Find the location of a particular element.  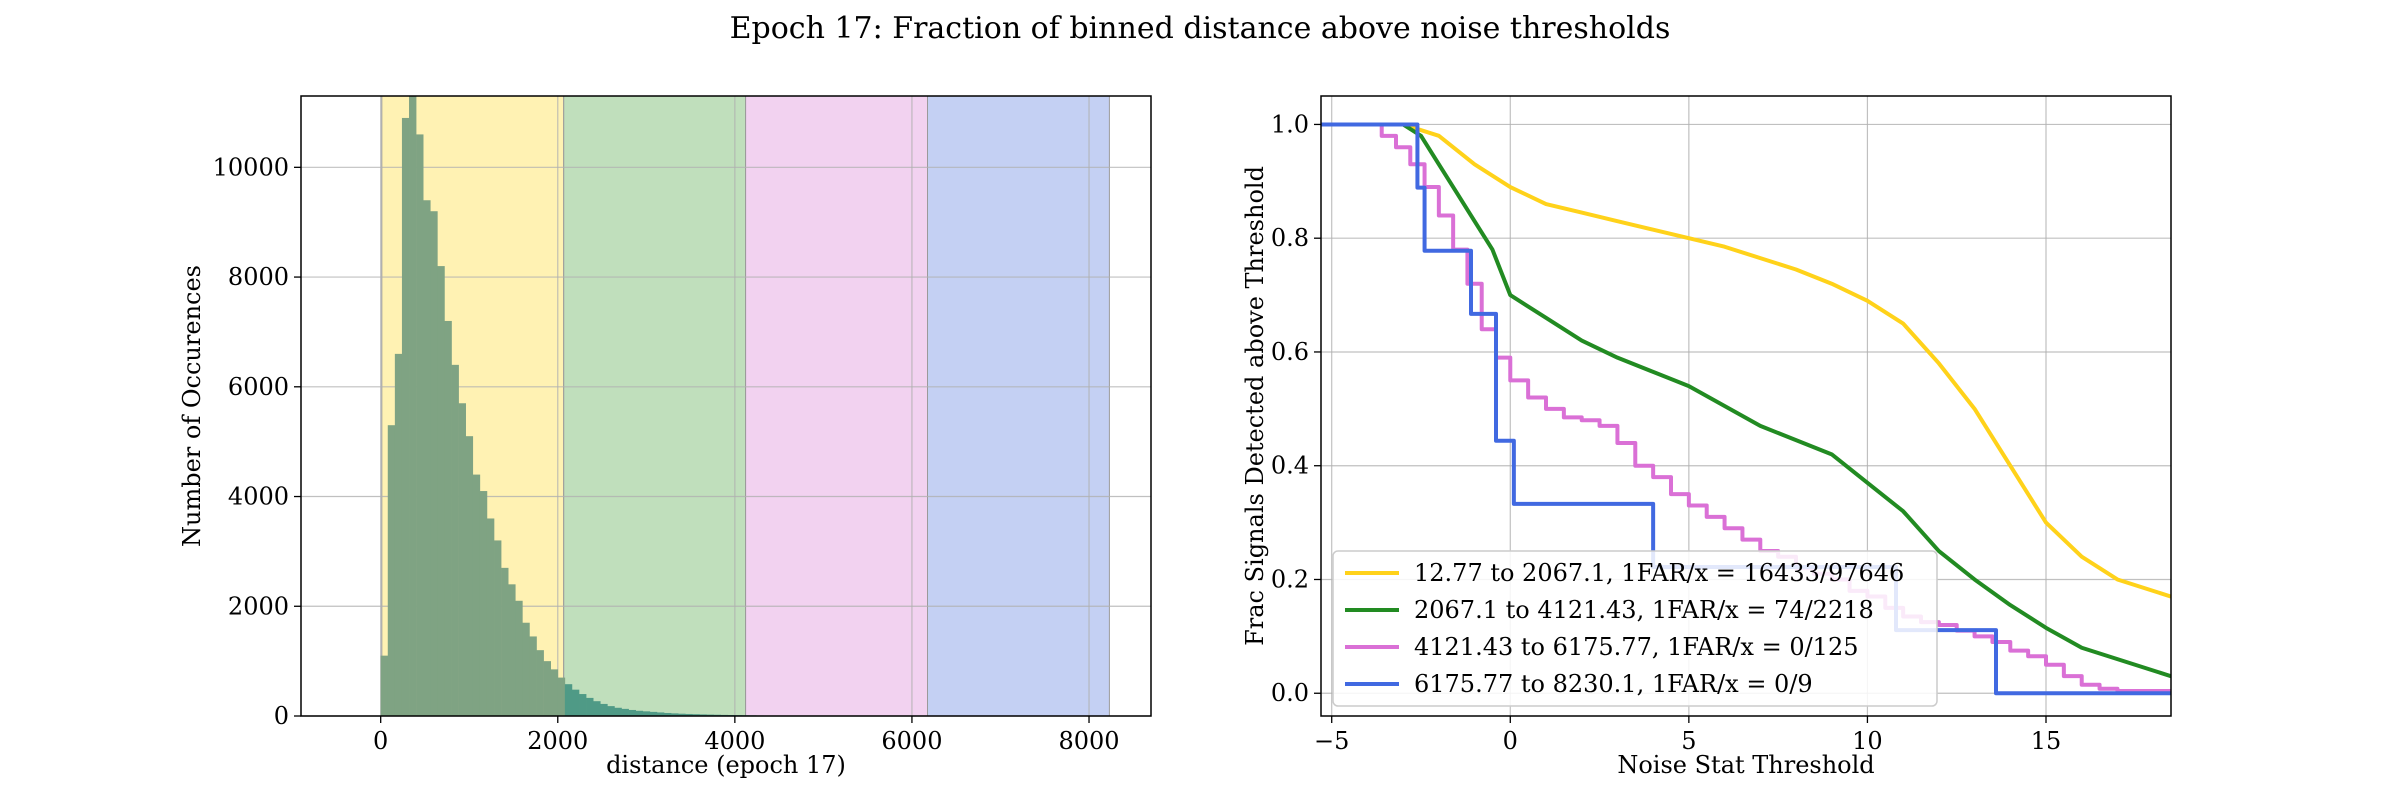

histogram-x-tick-label: 0 is located at coordinates (380, 741).